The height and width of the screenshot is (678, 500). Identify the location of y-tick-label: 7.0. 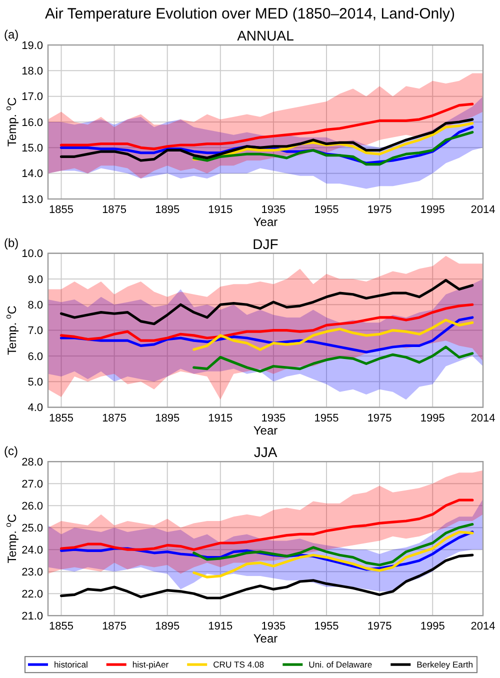
(35, 331).